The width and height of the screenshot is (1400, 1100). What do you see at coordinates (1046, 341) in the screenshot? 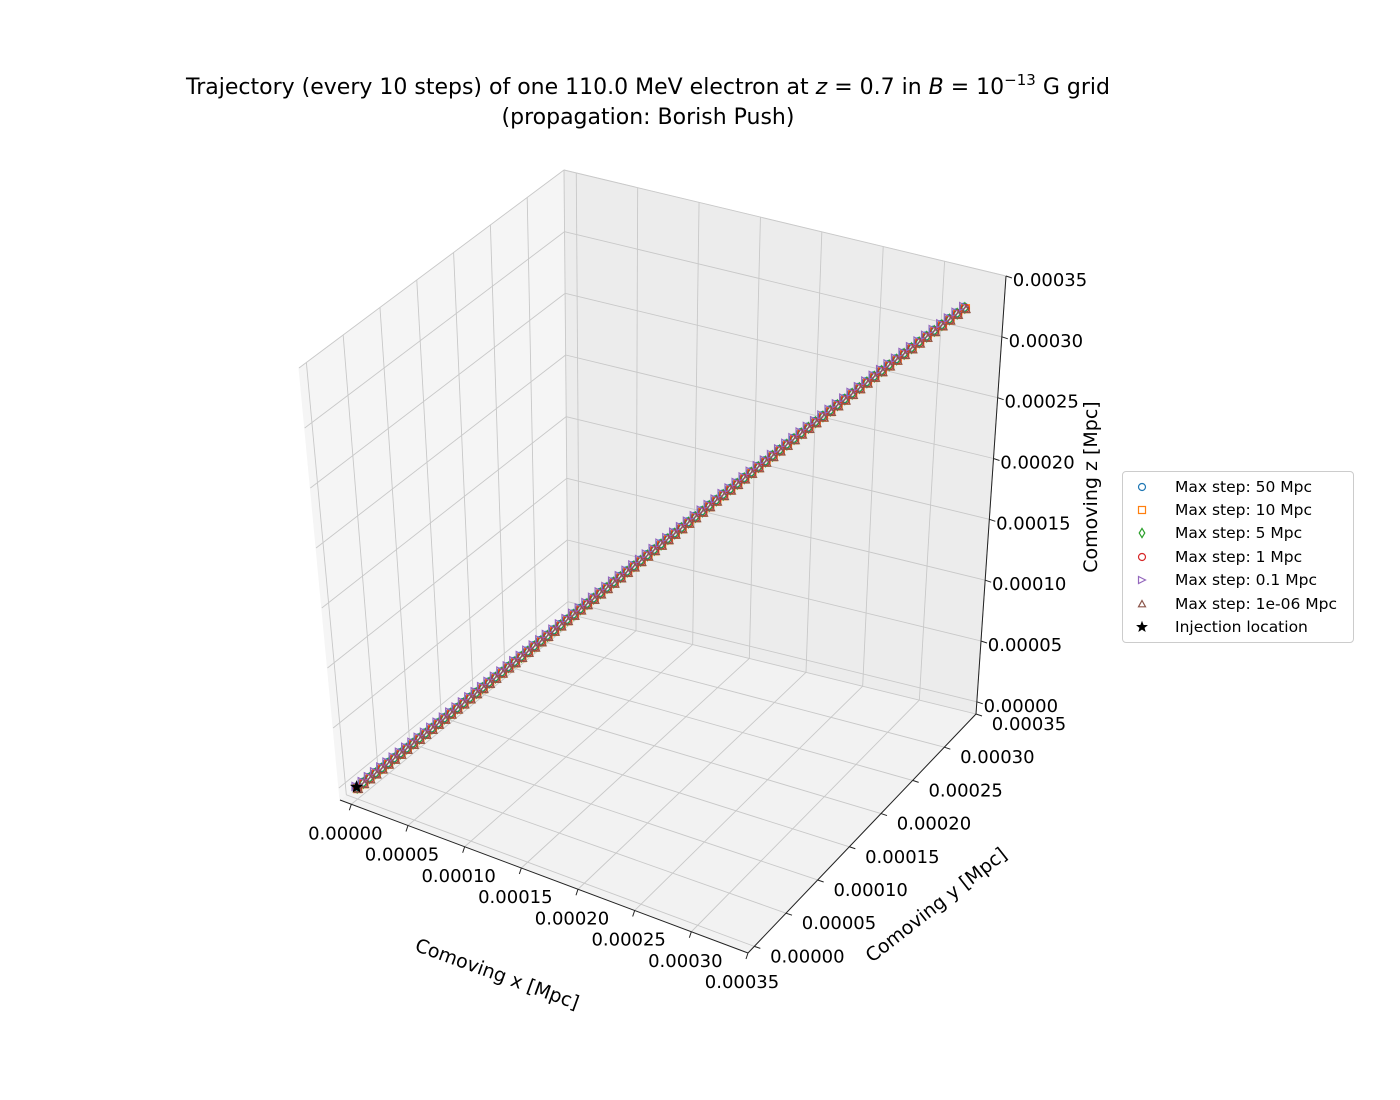
I see `z-tick-label: 0.00030` at bounding box center [1046, 341].